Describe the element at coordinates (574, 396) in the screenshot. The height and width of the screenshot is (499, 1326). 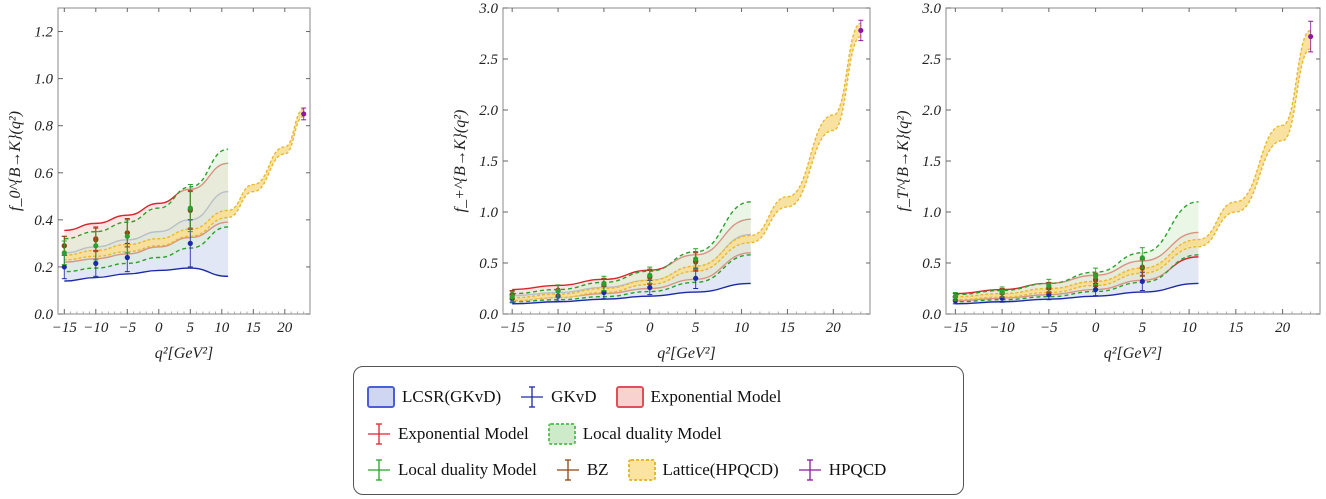
I see `legend-label: GKvD` at that location.